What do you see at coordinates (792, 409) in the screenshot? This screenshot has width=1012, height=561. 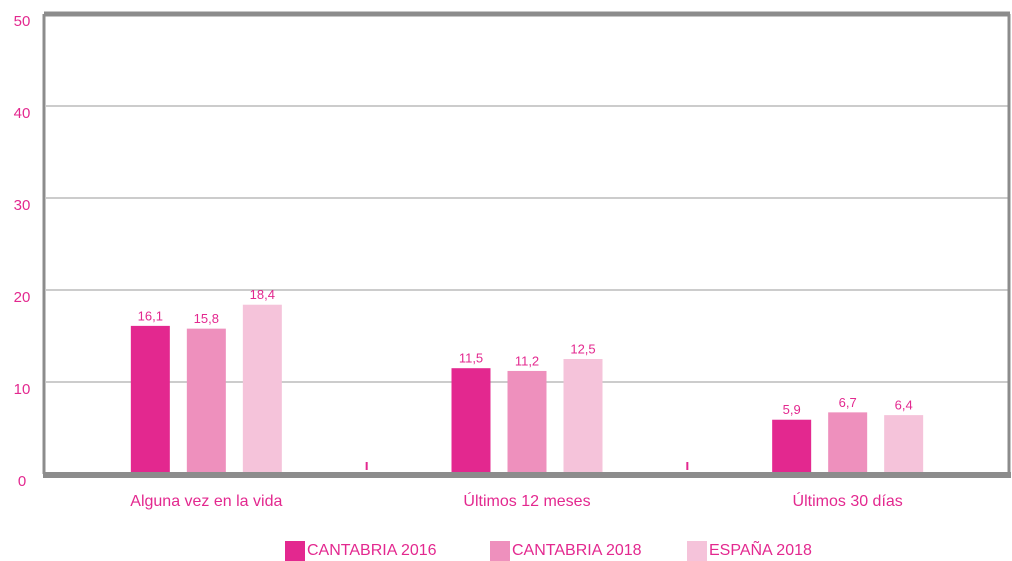 I see `value-label: 5,9` at bounding box center [792, 409].